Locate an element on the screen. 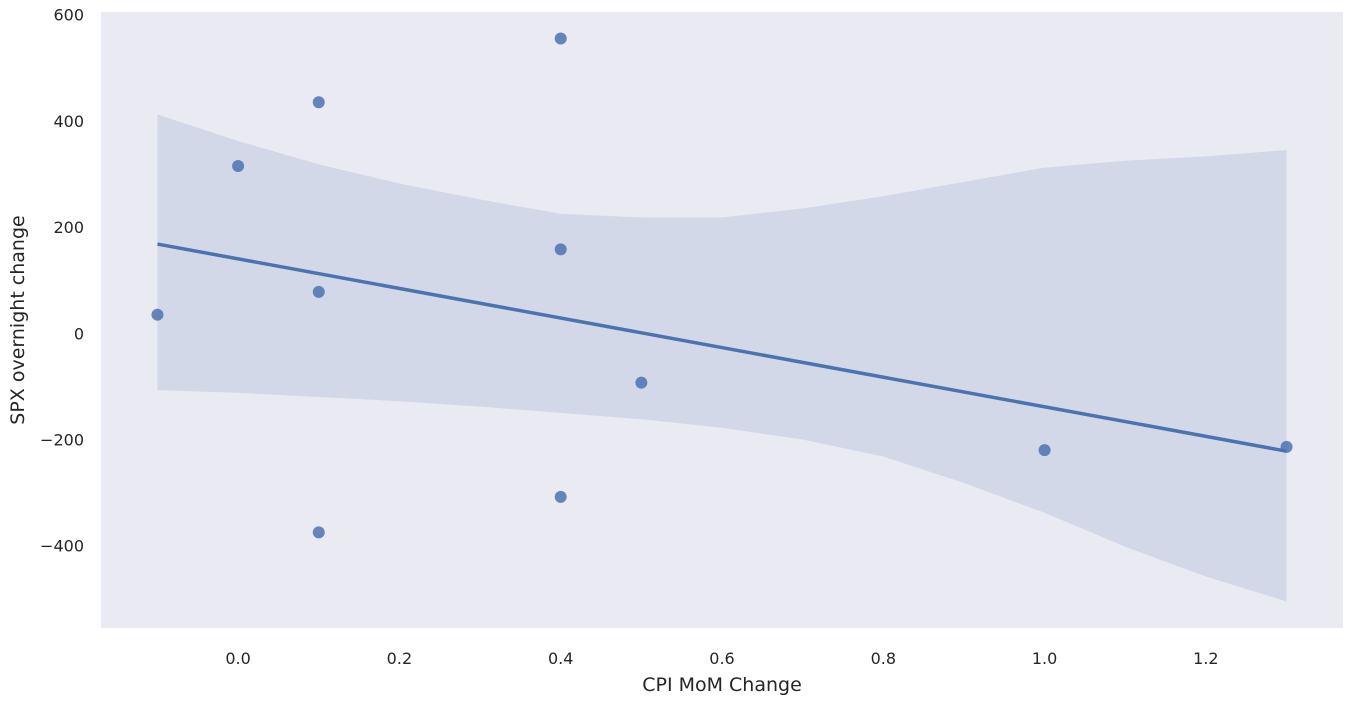  y-tick-label: 200 is located at coordinates (68, 227).